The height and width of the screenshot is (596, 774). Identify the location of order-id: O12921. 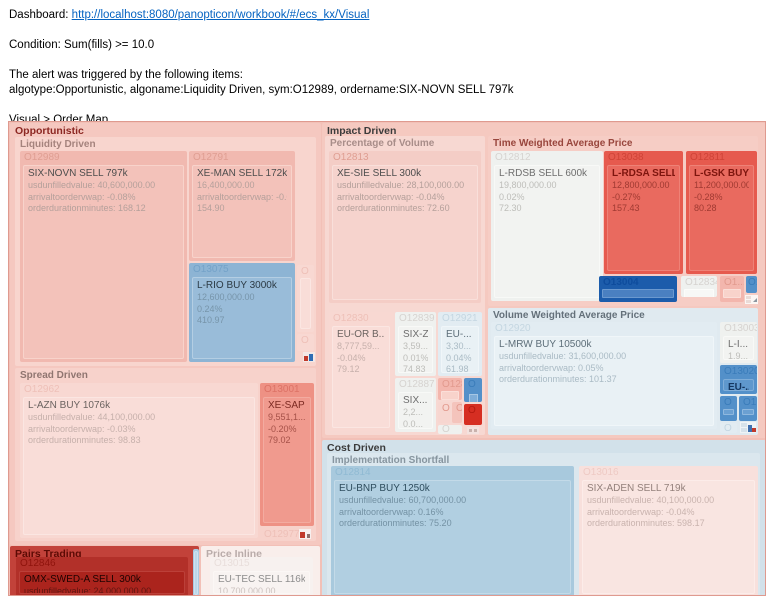
(460, 318).